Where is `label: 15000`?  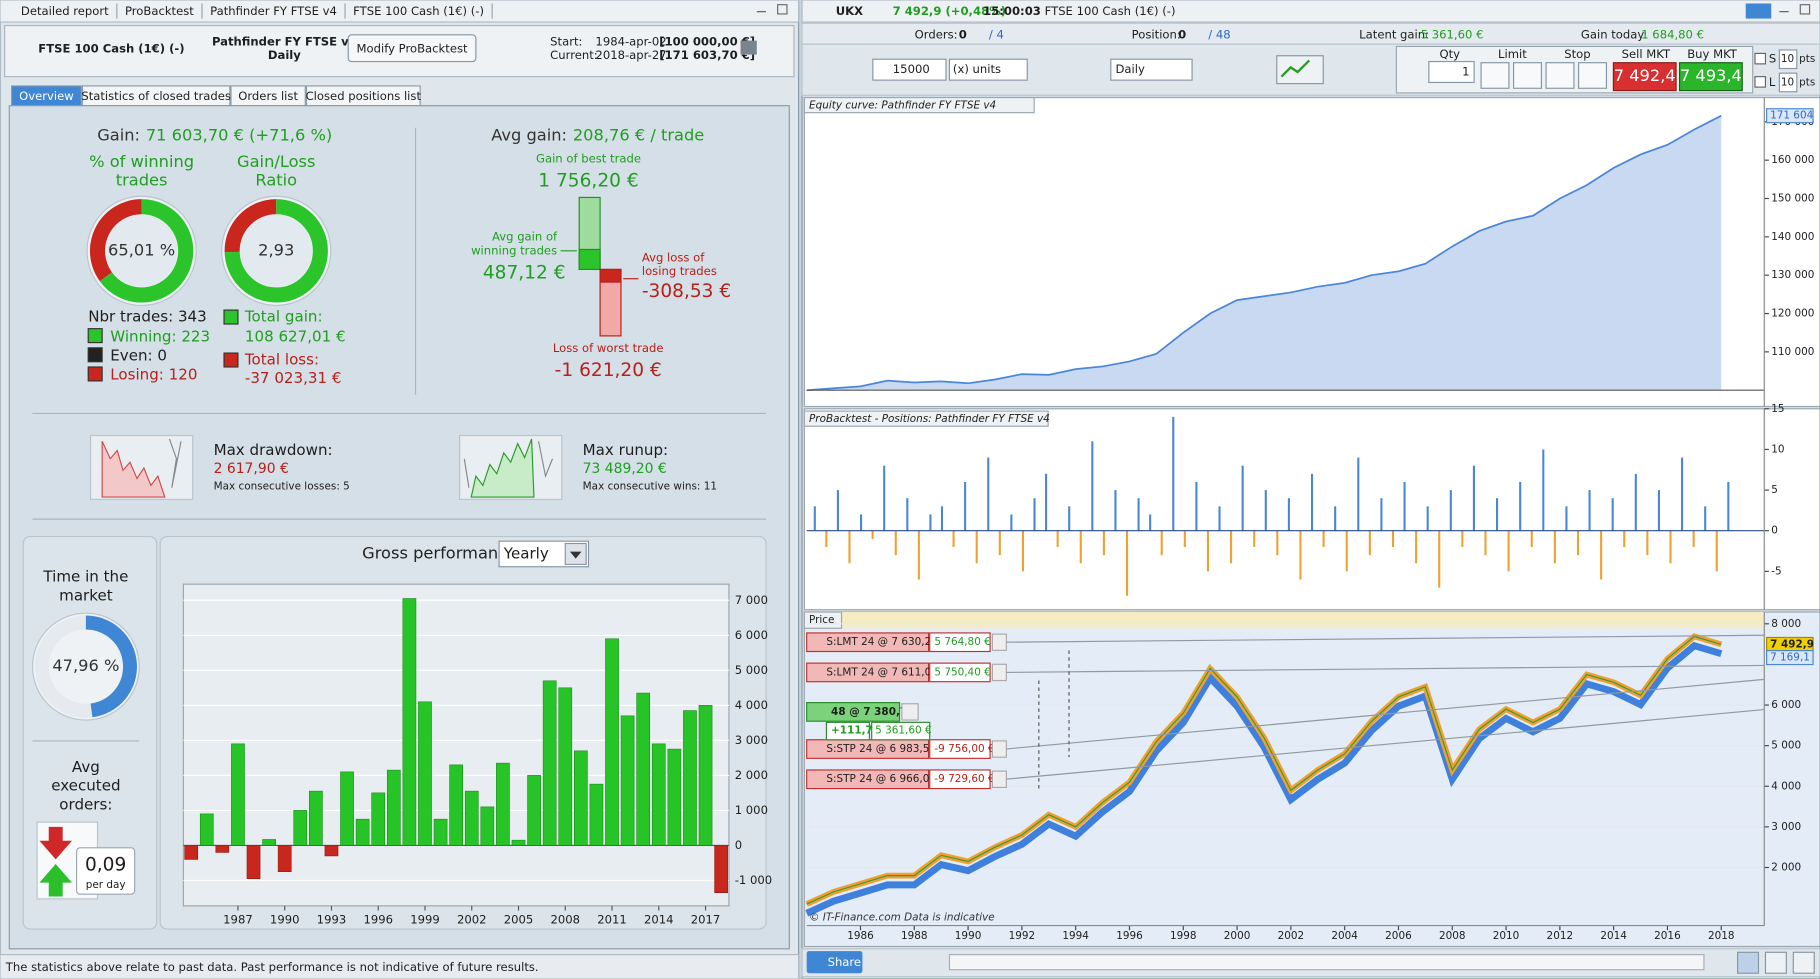
label: 15000 is located at coordinates (911, 69).